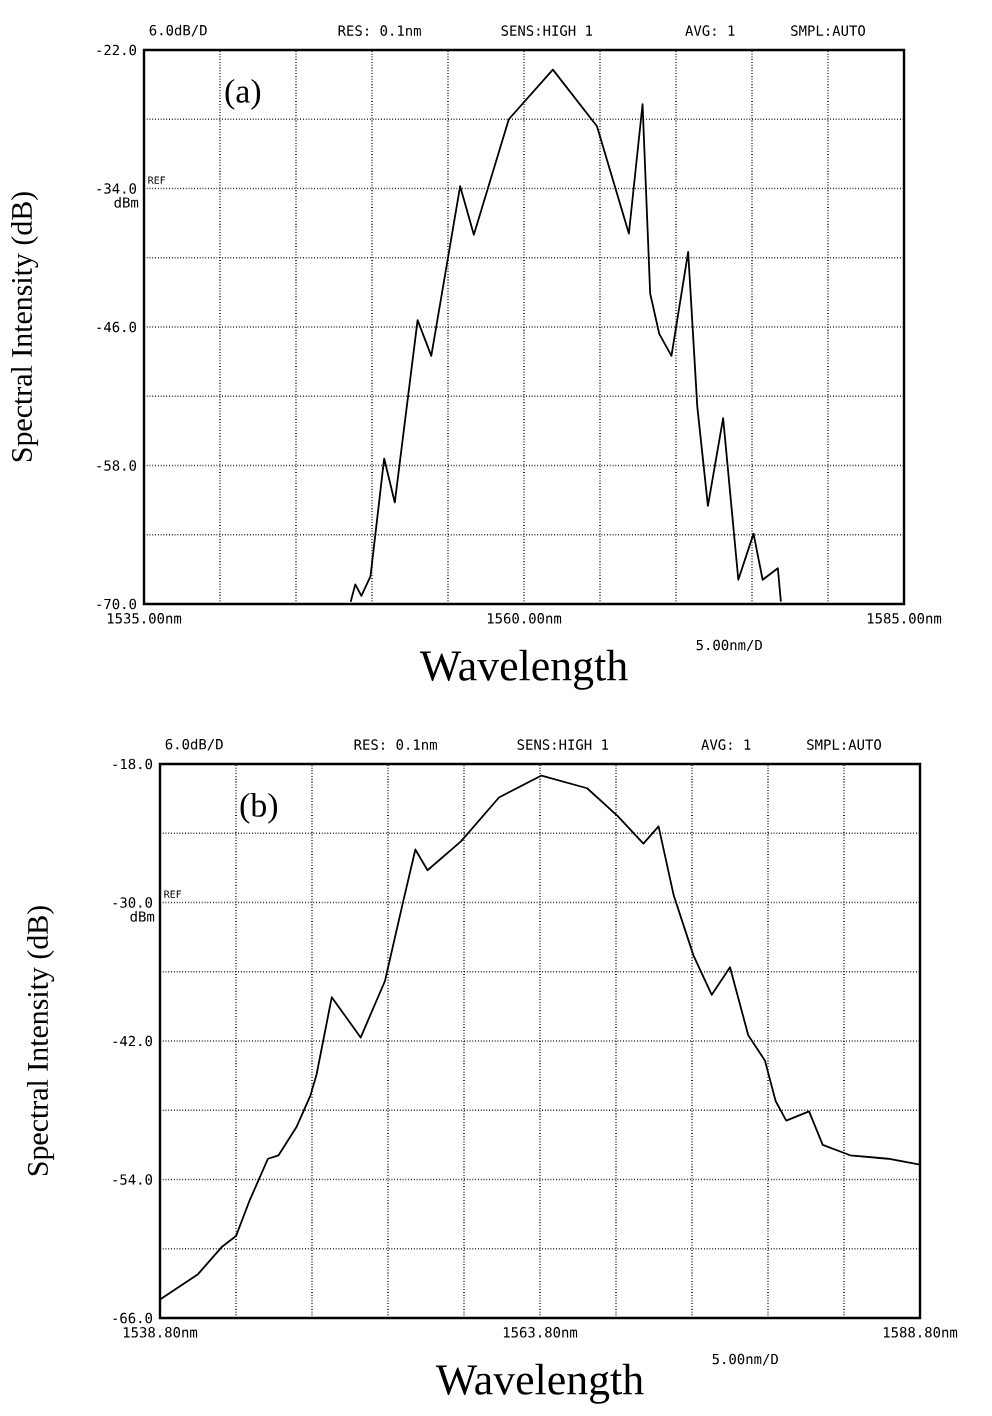  What do you see at coordinates (243, 94) in the screenshot?
I see `annotation: (a)` at bounding box center [243, 94].